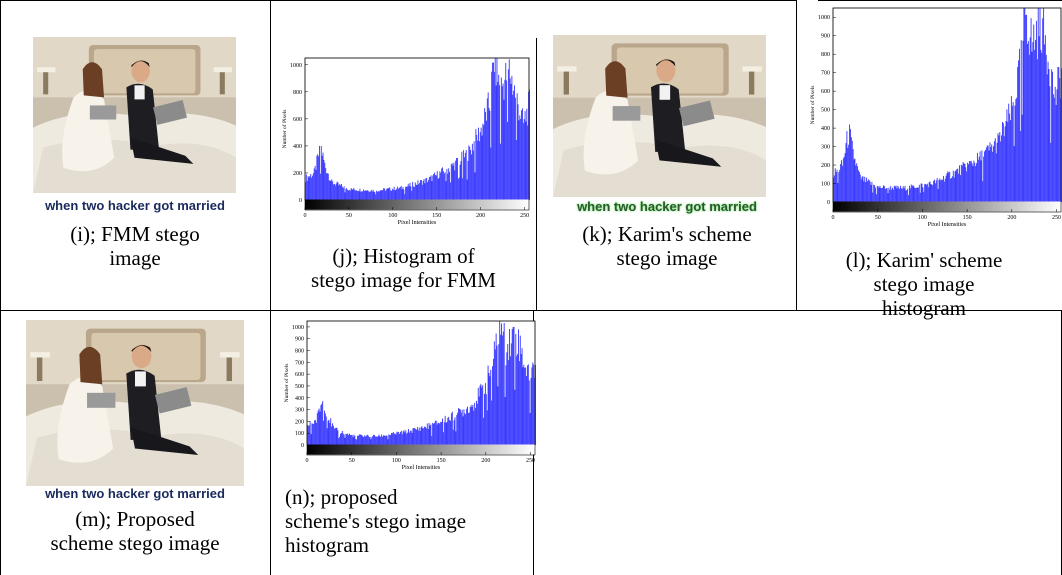 Image resolution: width=1062 pixels, height=575 pixels. I want to click on intensity-colorbar, so click(947, 206).